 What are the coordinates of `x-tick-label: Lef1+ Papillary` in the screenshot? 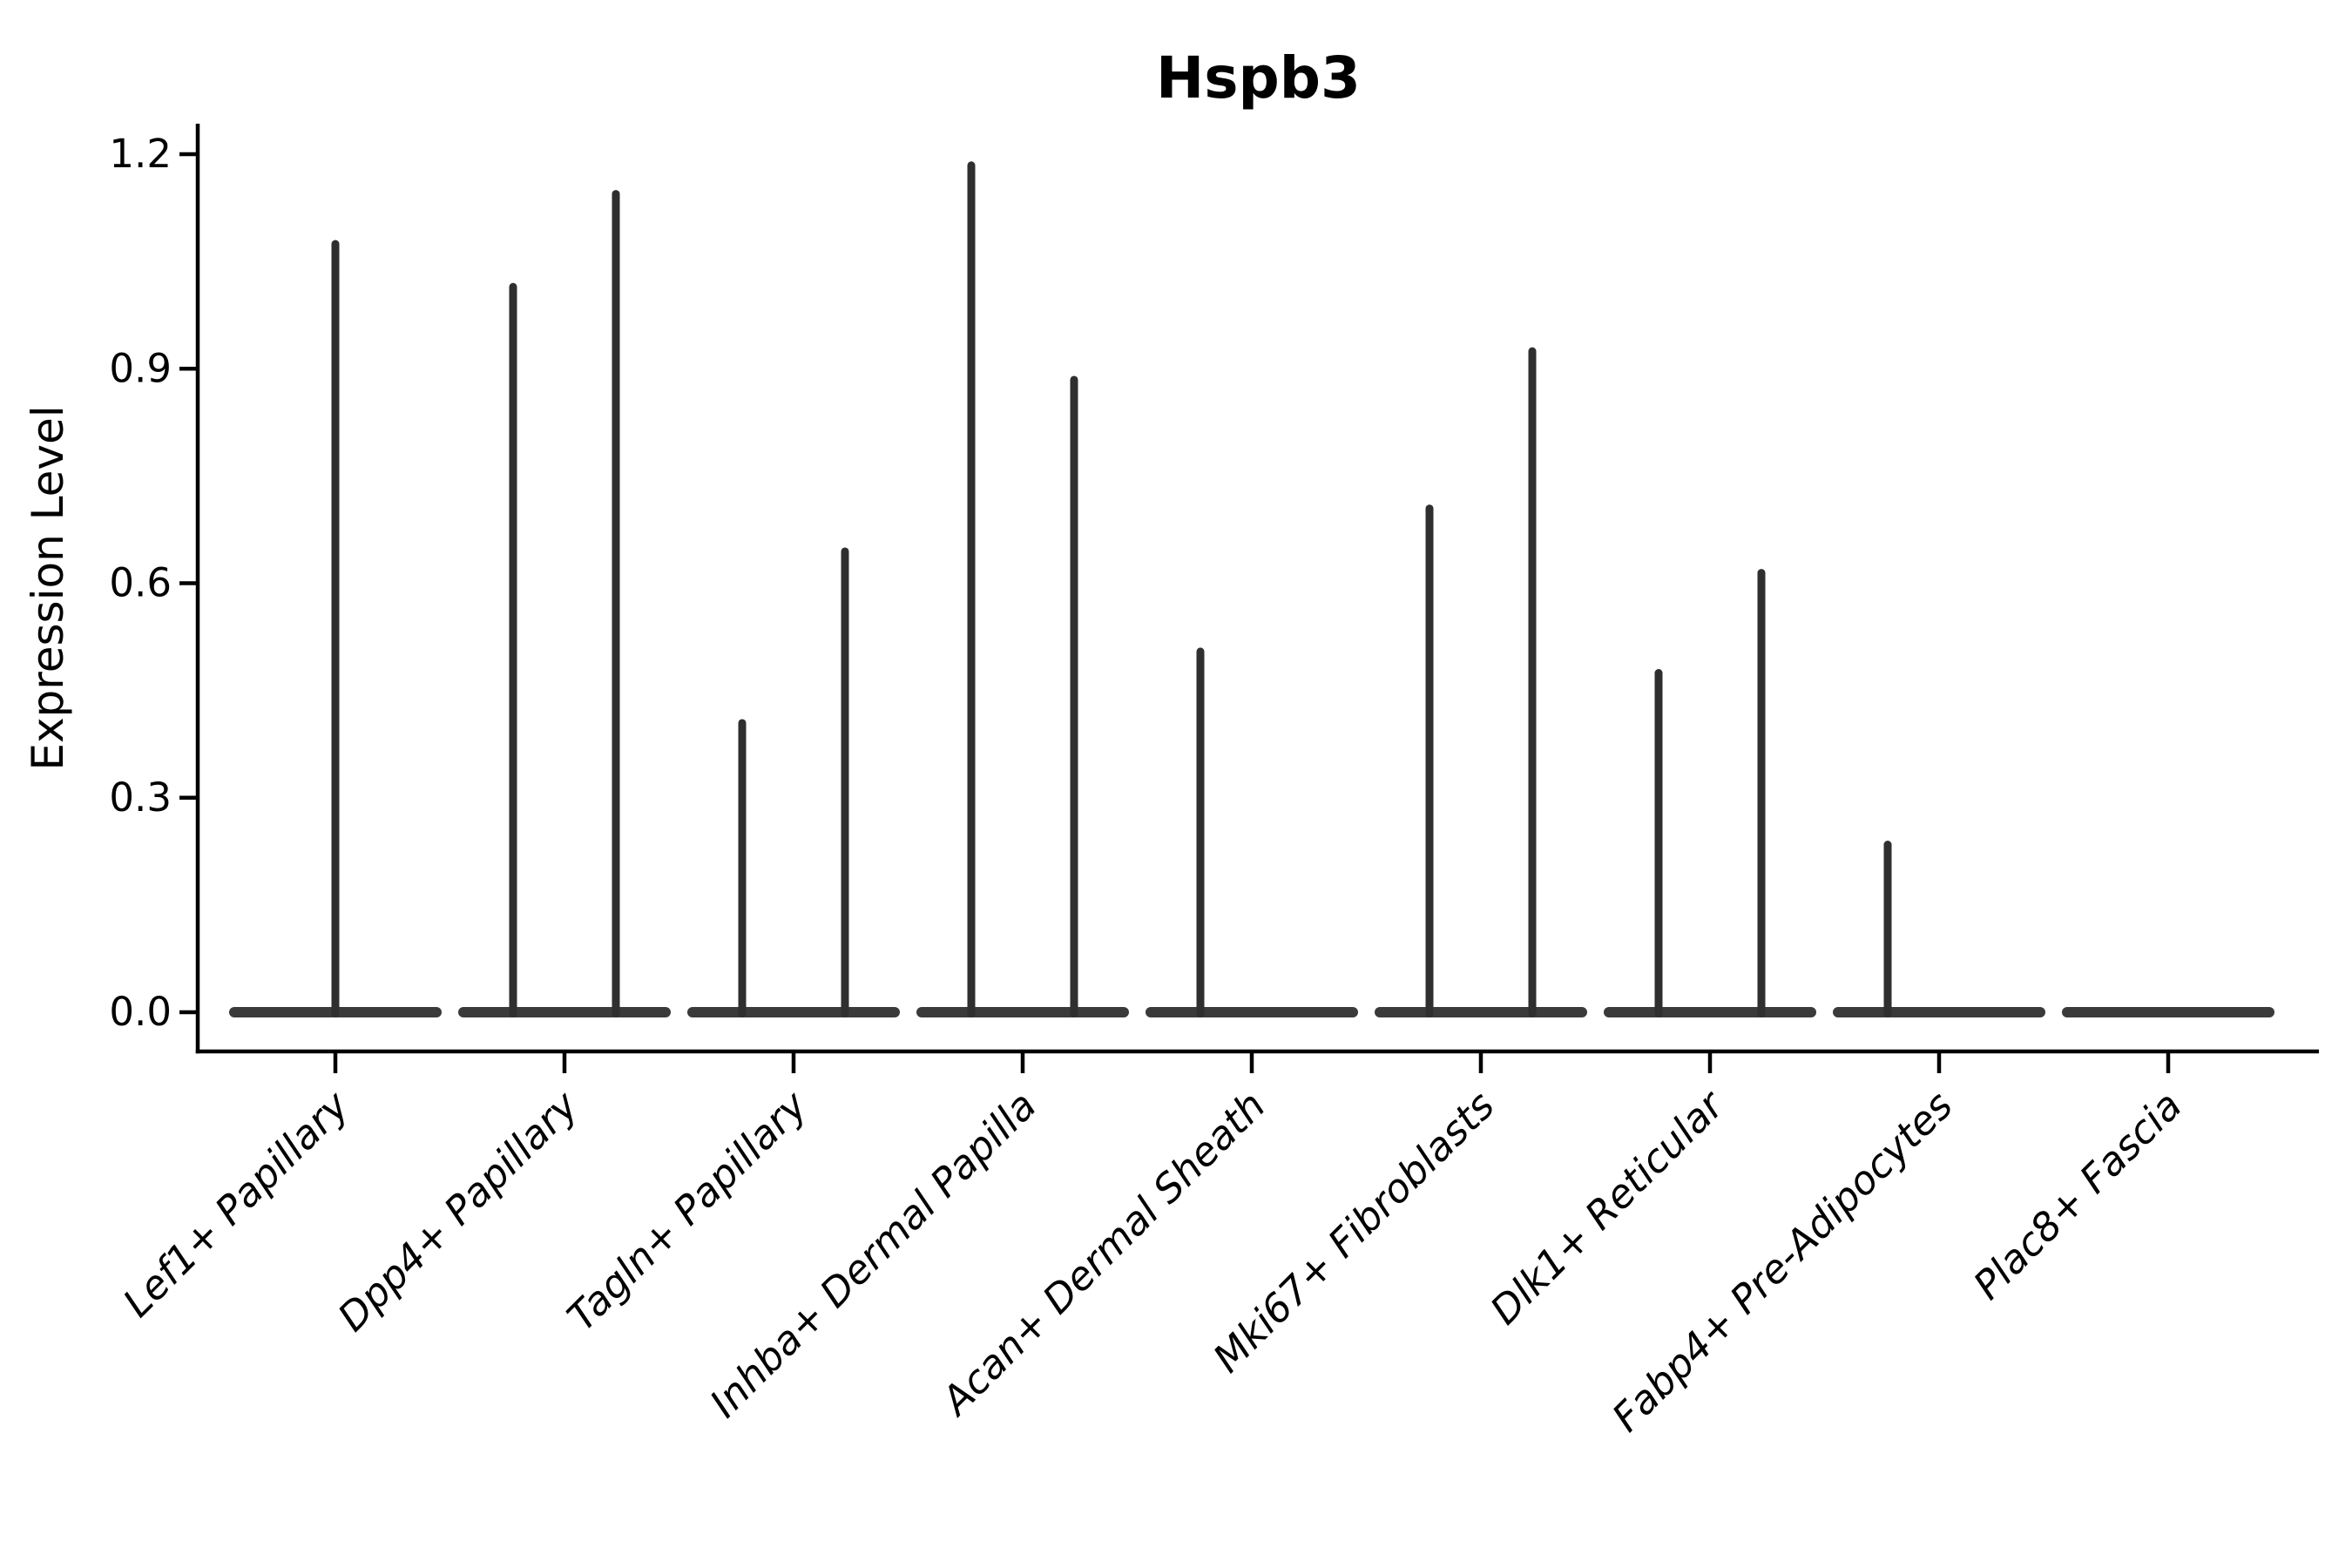 It's located at (236, 1203).